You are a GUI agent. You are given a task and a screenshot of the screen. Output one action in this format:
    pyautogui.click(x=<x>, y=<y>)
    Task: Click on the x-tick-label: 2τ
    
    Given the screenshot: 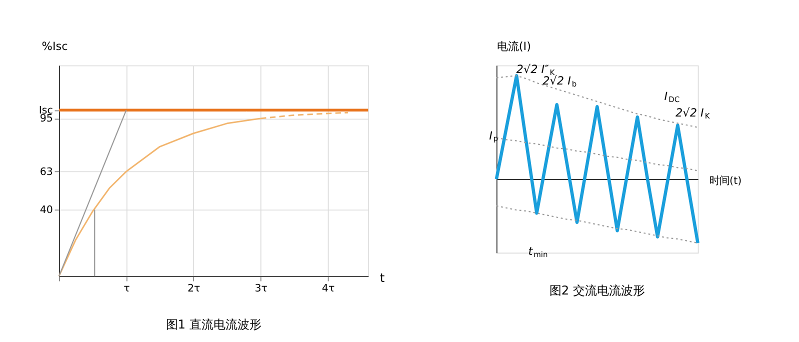 What is the action you would take?
    pyautogui.click(x=193, y=288)
    